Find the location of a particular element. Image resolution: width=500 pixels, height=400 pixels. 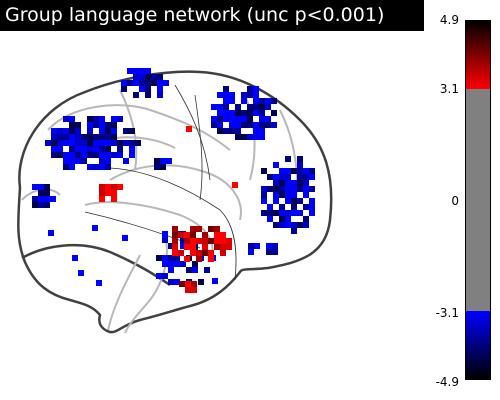

colorbar-tick-max: 4.9 is located at coordinates (449, 20).